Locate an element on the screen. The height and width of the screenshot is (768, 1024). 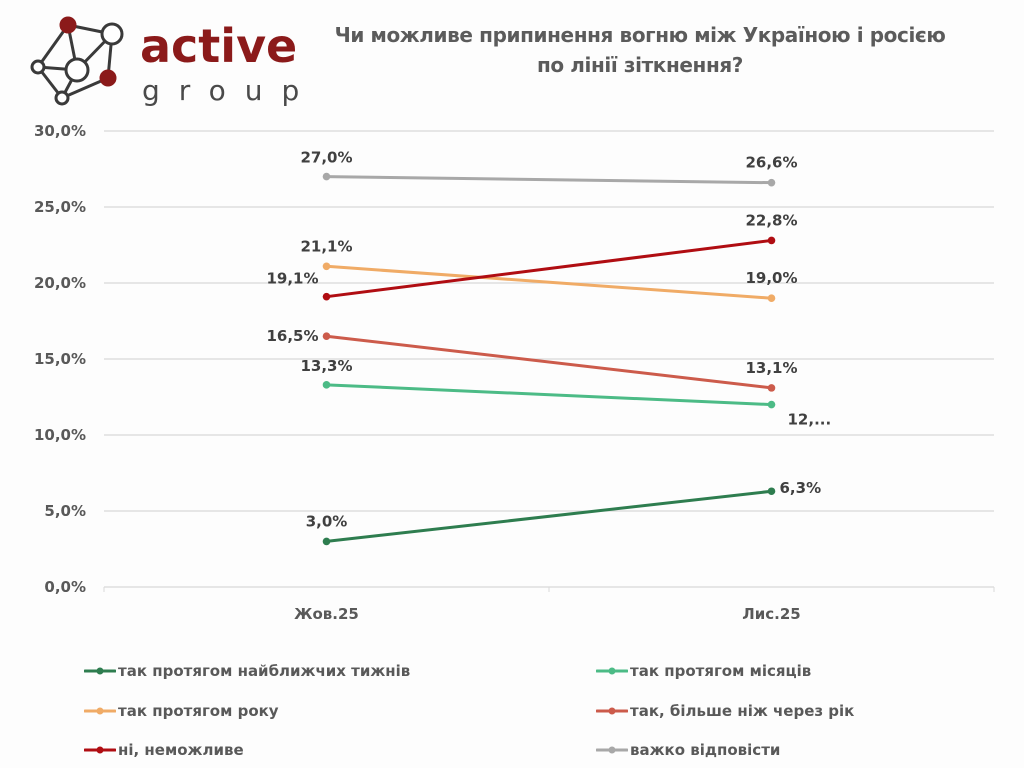
legend-item: так протягом місяців is located at coordinates (703, 671).